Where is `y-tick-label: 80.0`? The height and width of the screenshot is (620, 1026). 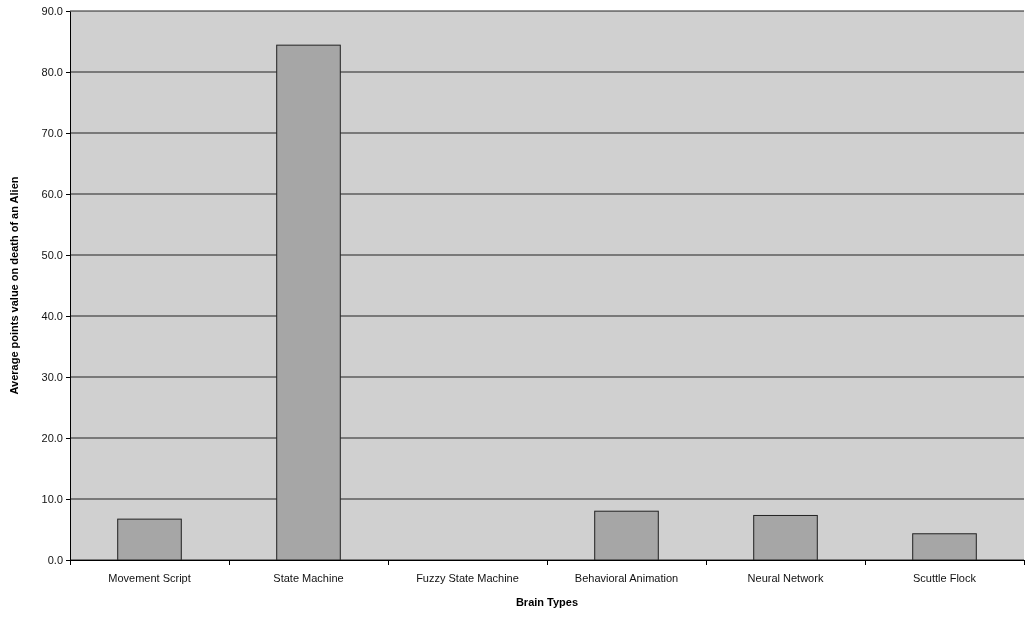
y-tick-label: 80.0 is located at coordinates (52, 72).